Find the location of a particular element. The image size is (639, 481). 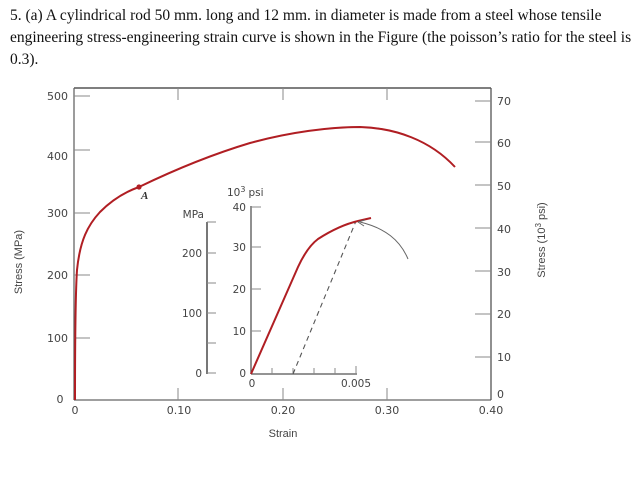

svg-text: 0.40 is located at coordinates (491, 410).